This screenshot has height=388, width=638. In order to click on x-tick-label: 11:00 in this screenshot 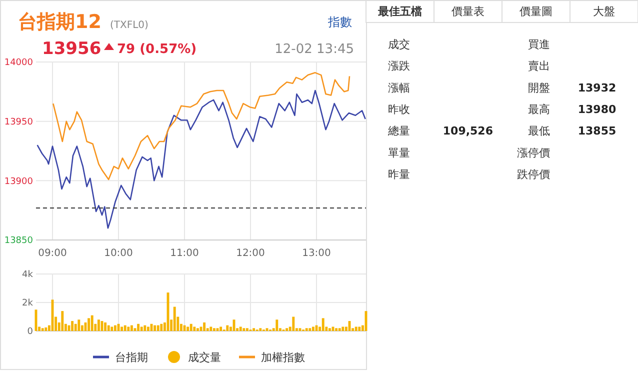, I will do `click(184, 253)`.